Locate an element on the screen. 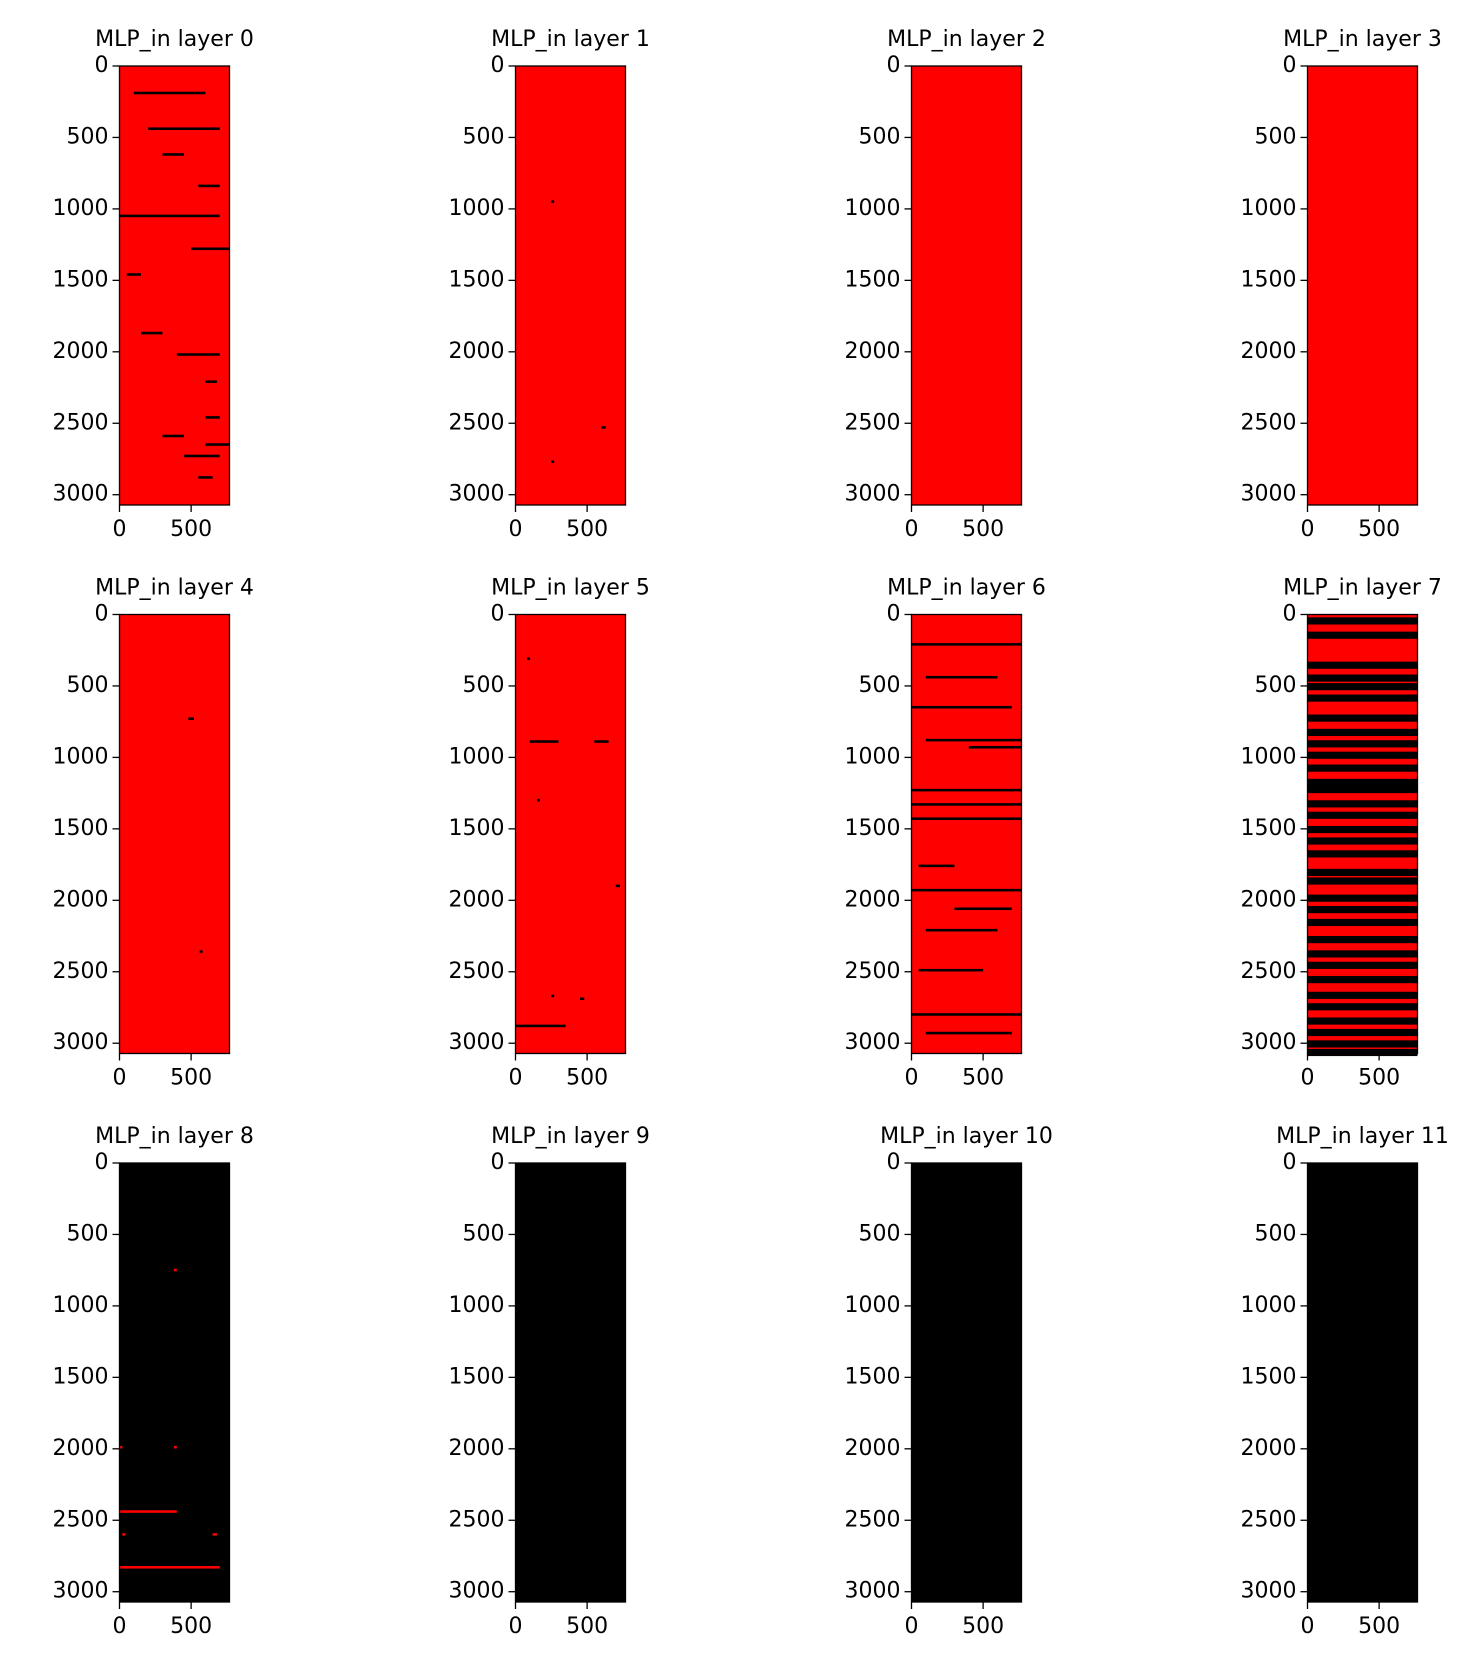 The width and height of the screenshot is (1483, 1678). subplot-title: MLP_in layer 2 is located at coordinates (966, 39).